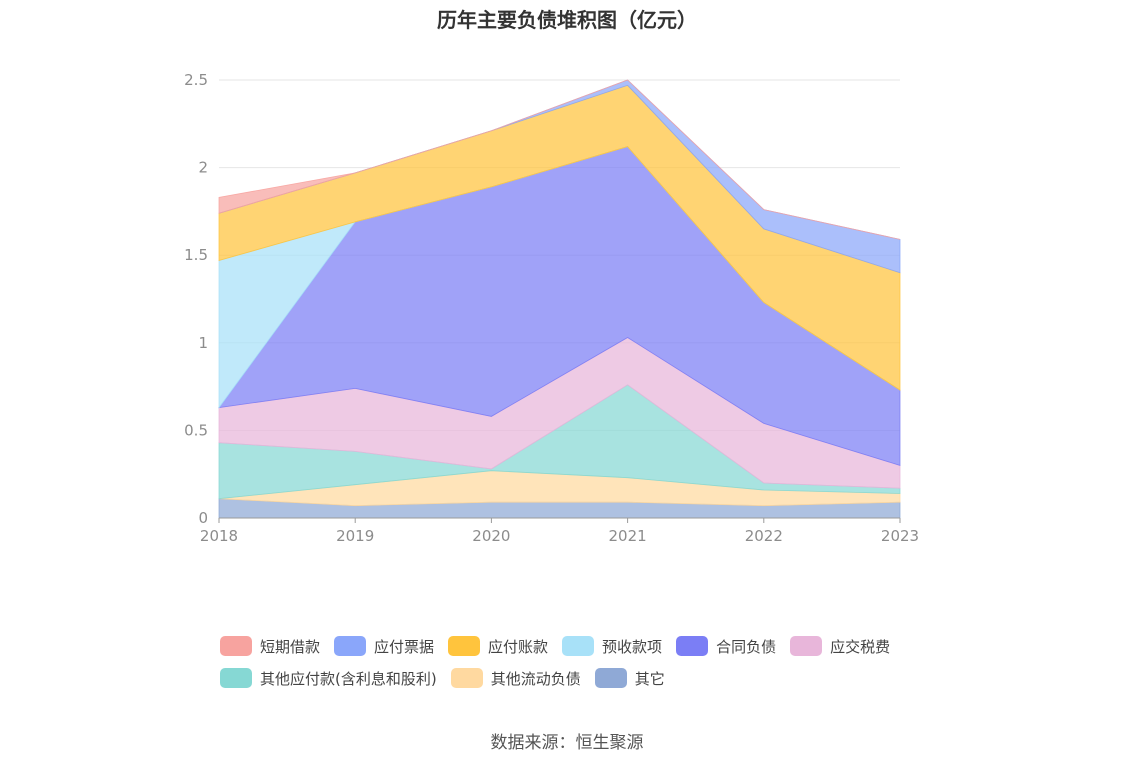 This screenshot has height=766, width=1134. I want to click on legend-item: 其他应付款(含利息和股利), so click(328, 678).